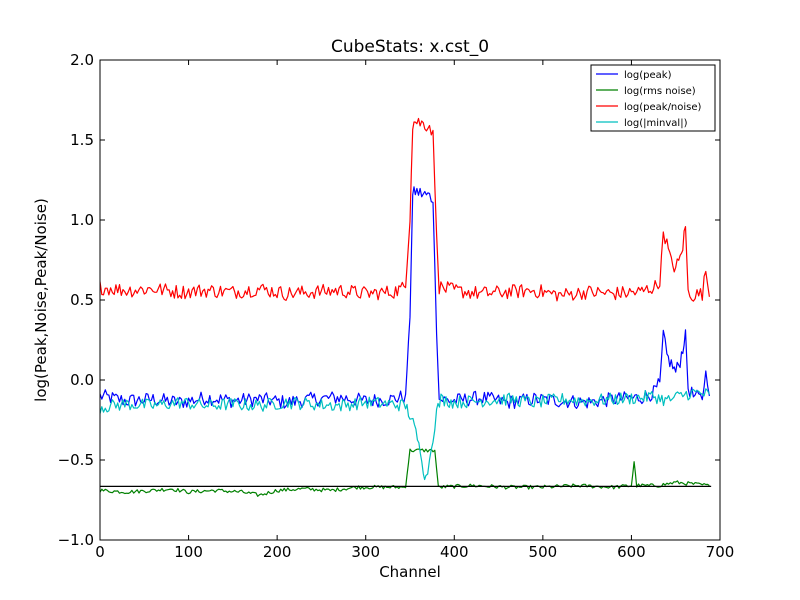 The image size is (800, 600). Describe the element at coordinates (454, 552) in the screenshot. I see `x-tick-label: 400` at that location.